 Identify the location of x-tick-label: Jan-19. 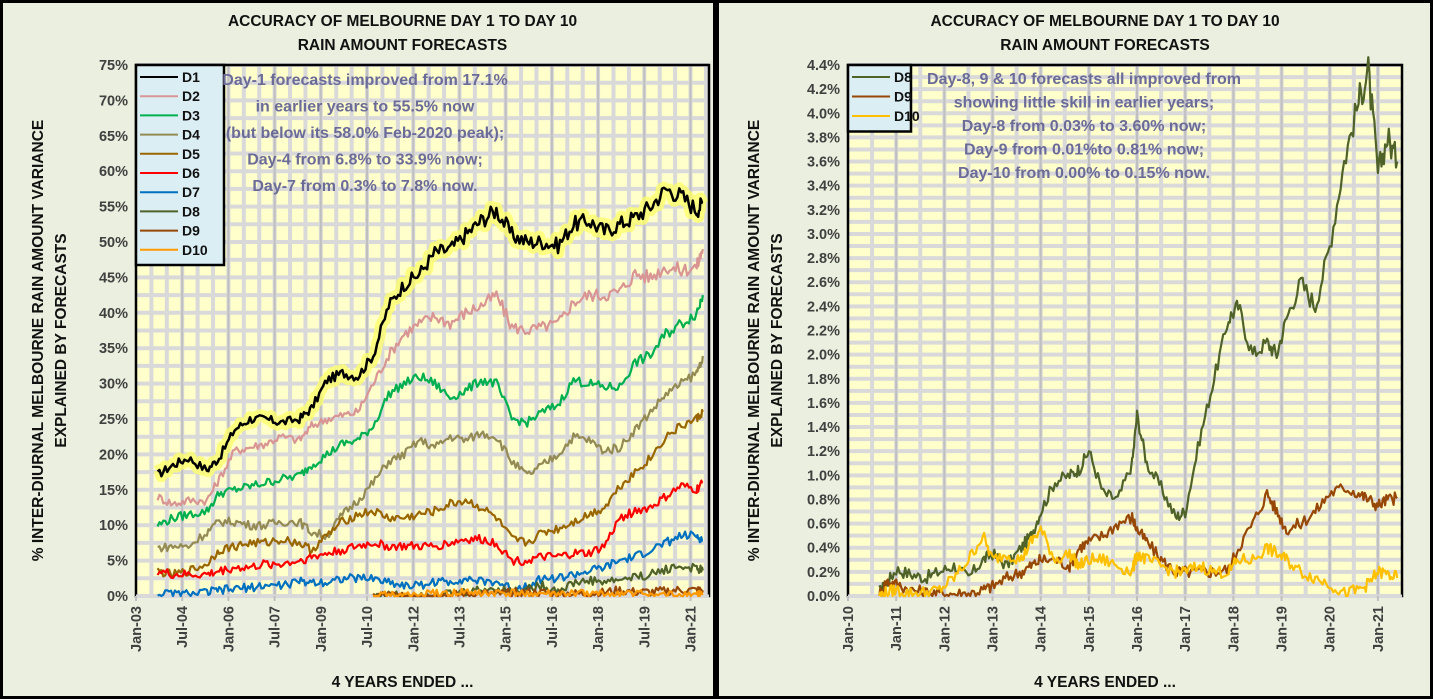
(1283, 629).